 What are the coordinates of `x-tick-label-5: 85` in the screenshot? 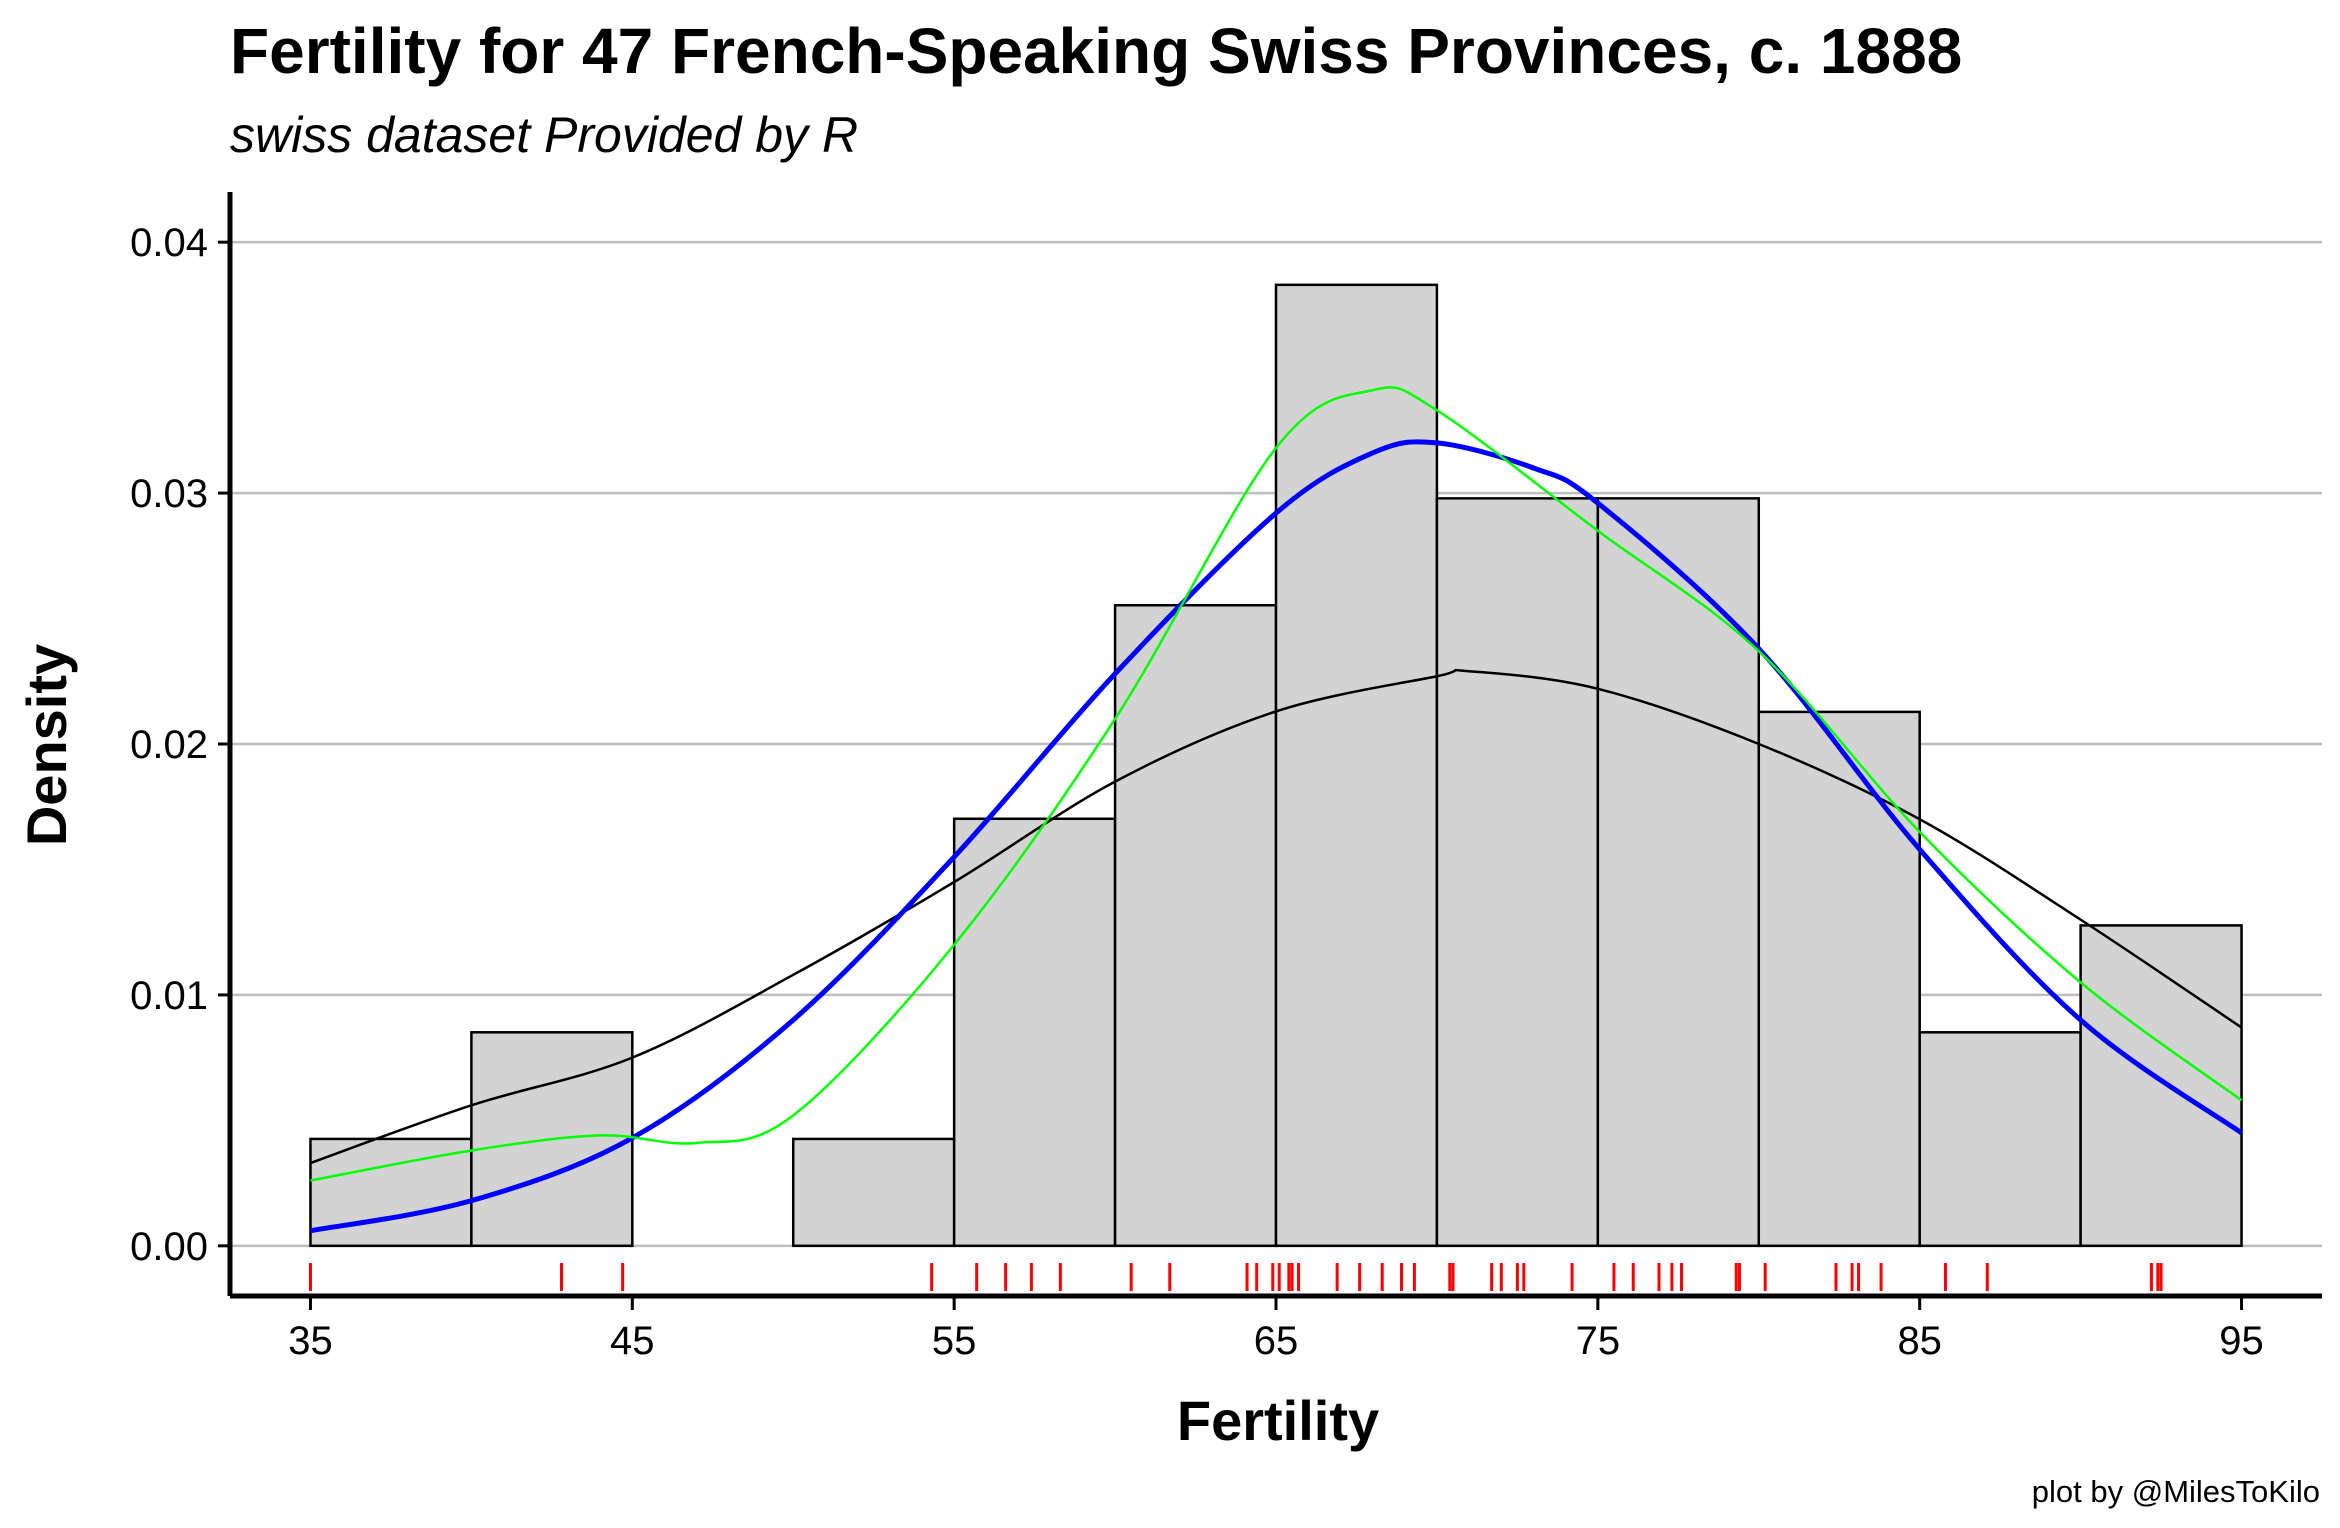 It's located at (1919, 1341).